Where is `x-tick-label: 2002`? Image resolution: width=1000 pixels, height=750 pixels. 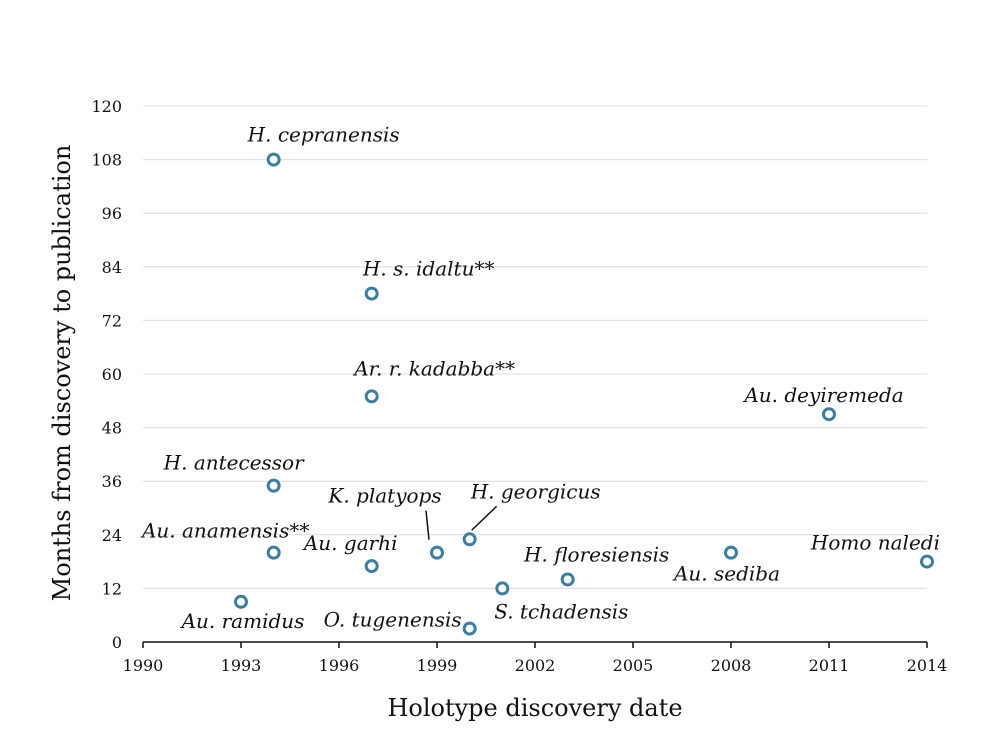
x-tick-label: 2002 is located at coordinates (535, 665).